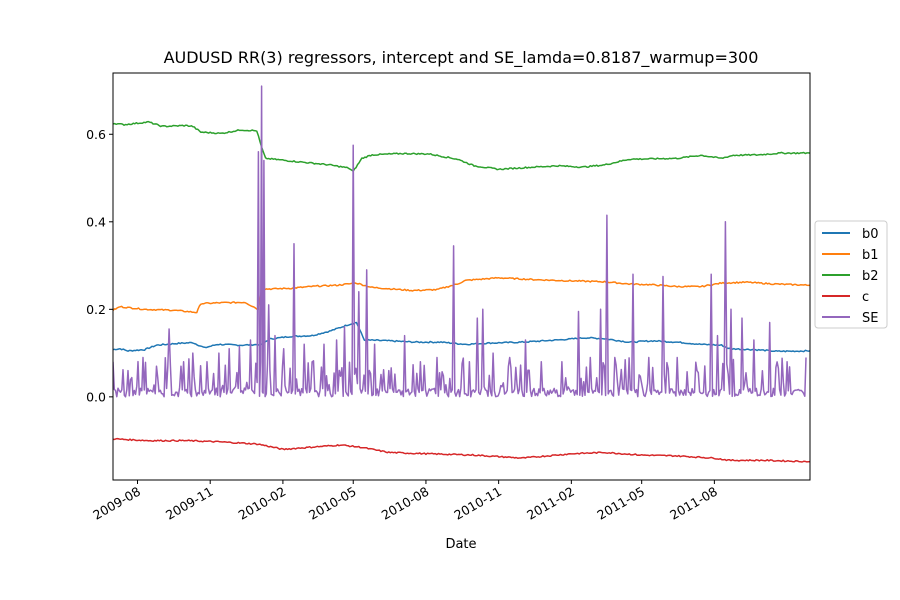 Image resolution: width=900 pixels, height=600 pixels. I want to click on legend: b0 b1 b2 c SE, so click(851, 274).